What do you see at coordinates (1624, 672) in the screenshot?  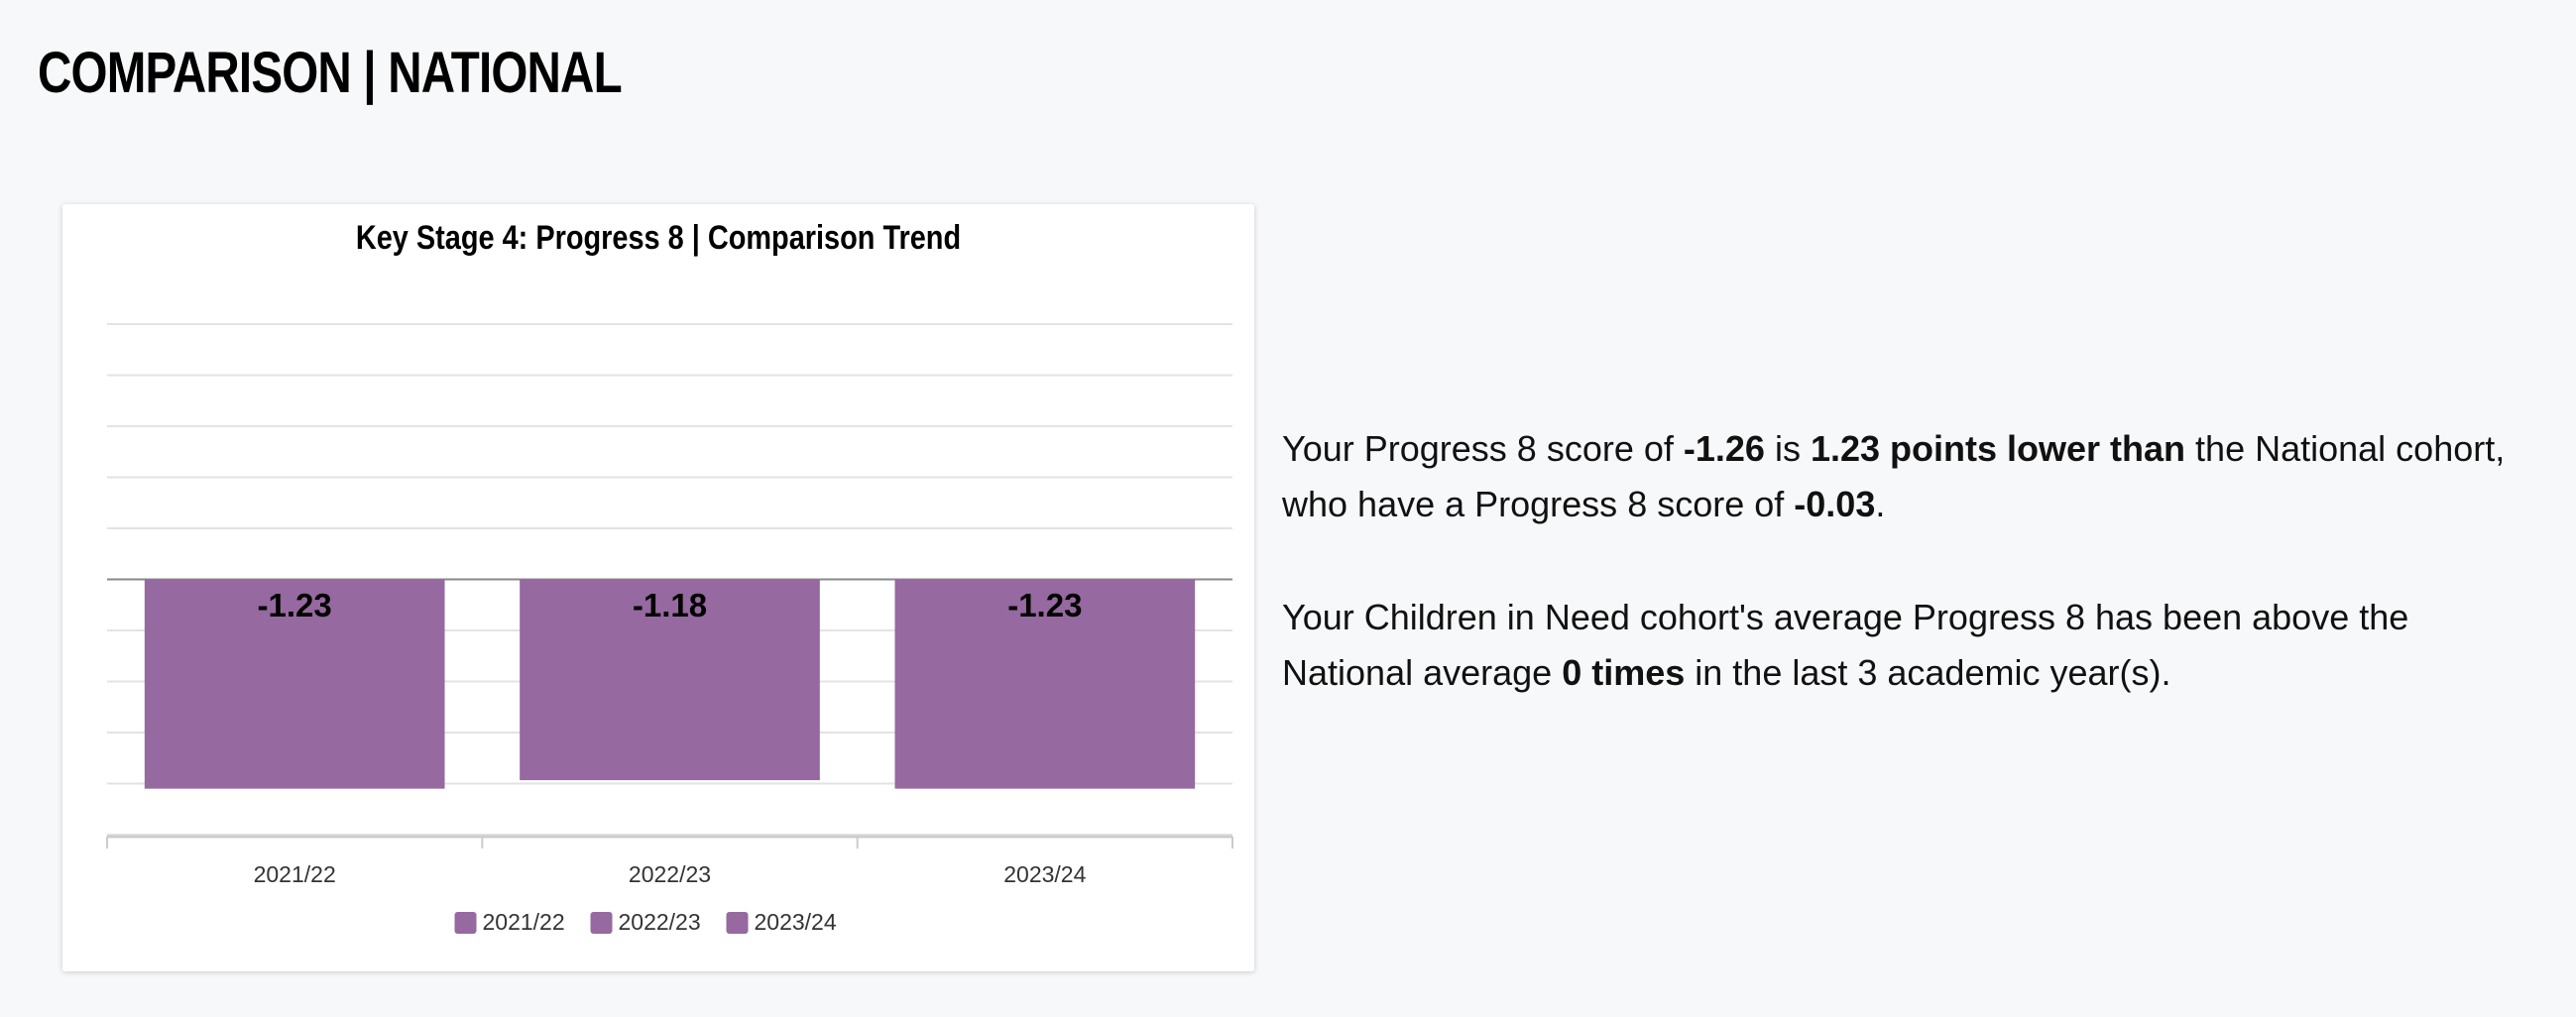 I see `emphasis: 0 times` at bounding box center [1624, 672].